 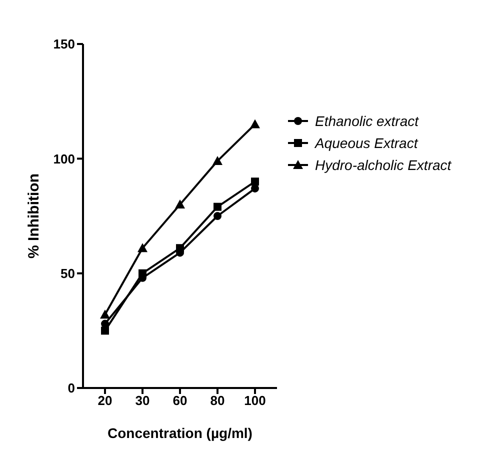 I want to click on legend-label: Aqueous Extract, so click(x=366, y=143).